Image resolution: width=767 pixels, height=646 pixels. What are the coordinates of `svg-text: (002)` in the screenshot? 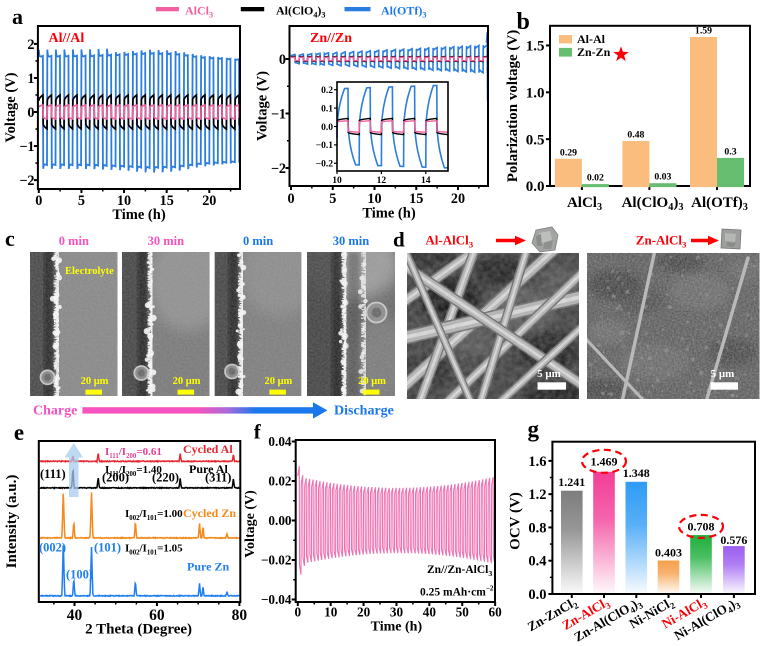 It's located at (52, 548).